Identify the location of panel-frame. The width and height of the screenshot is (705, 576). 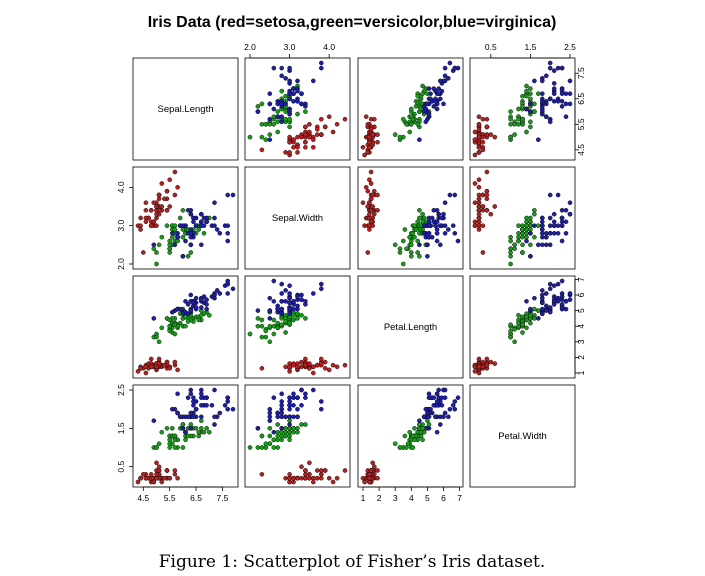
(410, 218).